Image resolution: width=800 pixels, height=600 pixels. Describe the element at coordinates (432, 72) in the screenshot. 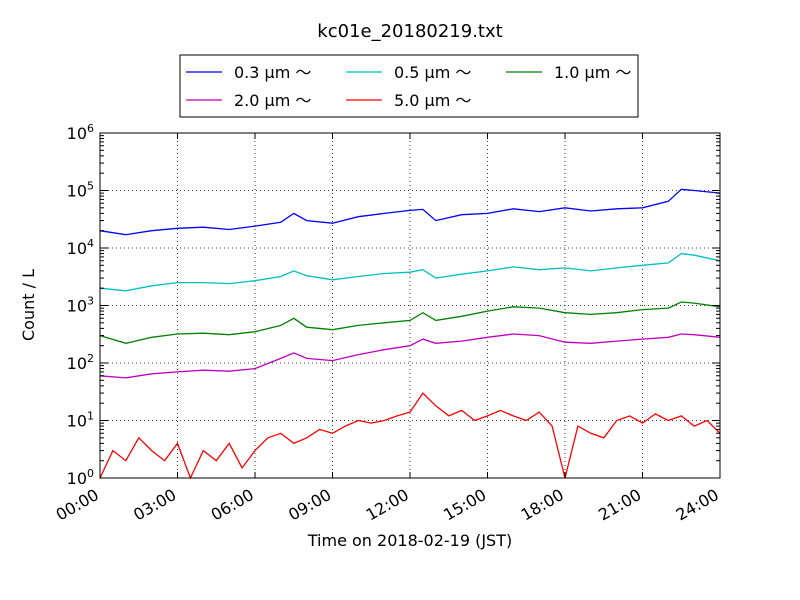

I see `legend-label: 0.5 μm ～` at that location.